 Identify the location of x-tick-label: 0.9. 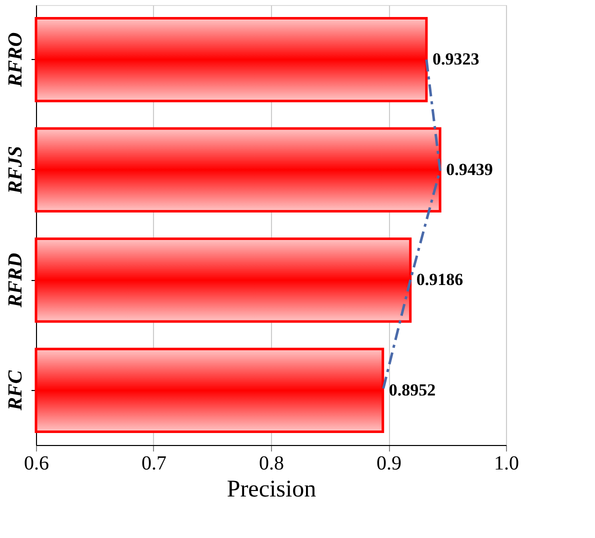
(389, 463).